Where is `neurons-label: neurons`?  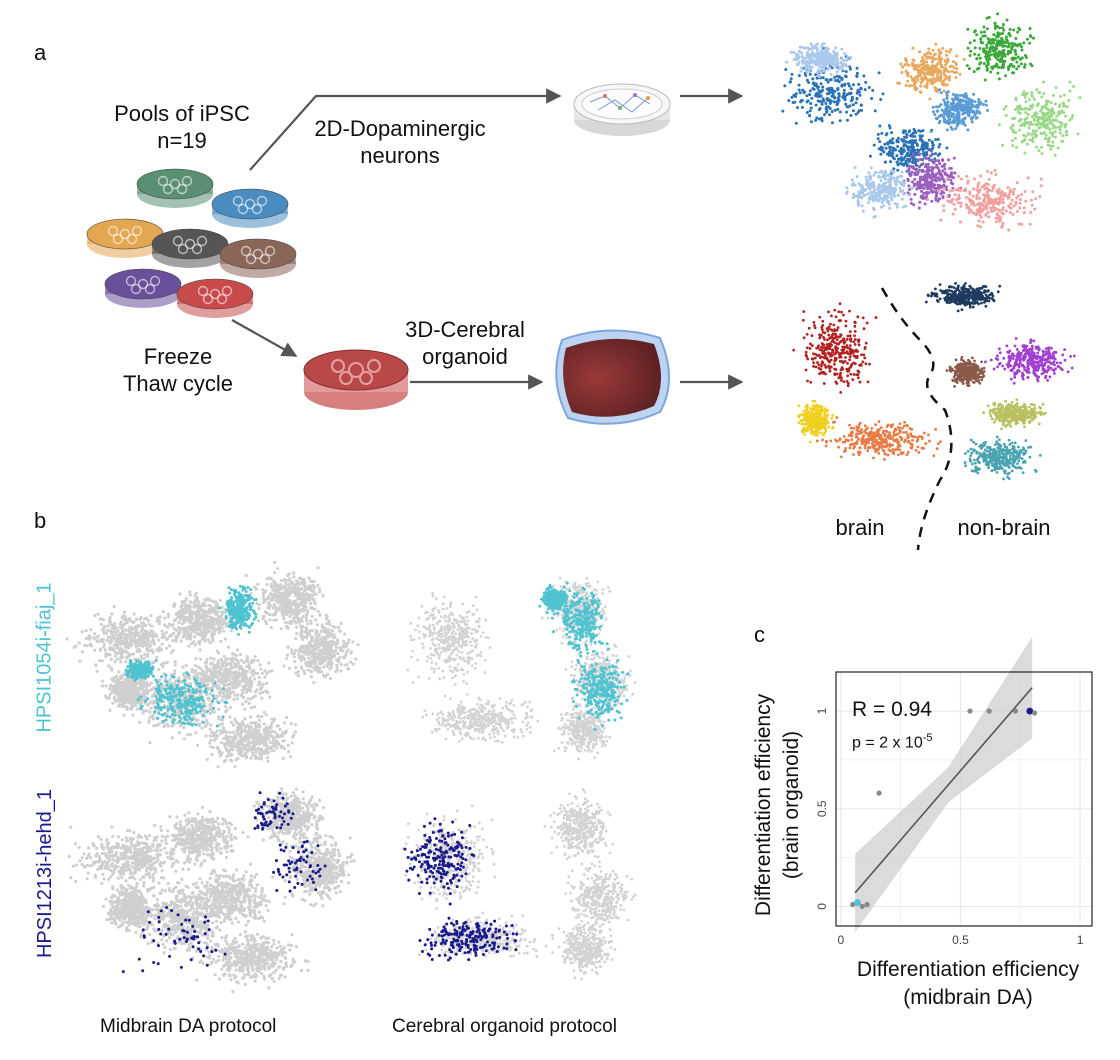
neurons-label: neurons is located at coordinates (400, 155).